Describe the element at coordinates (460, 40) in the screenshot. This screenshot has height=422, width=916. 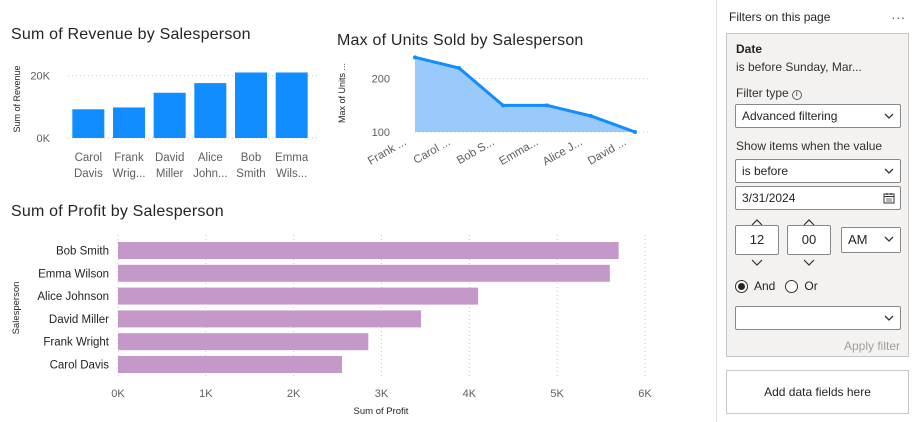
I see `units-chart-title: Max of Units Sold by Salesperson` at that location.